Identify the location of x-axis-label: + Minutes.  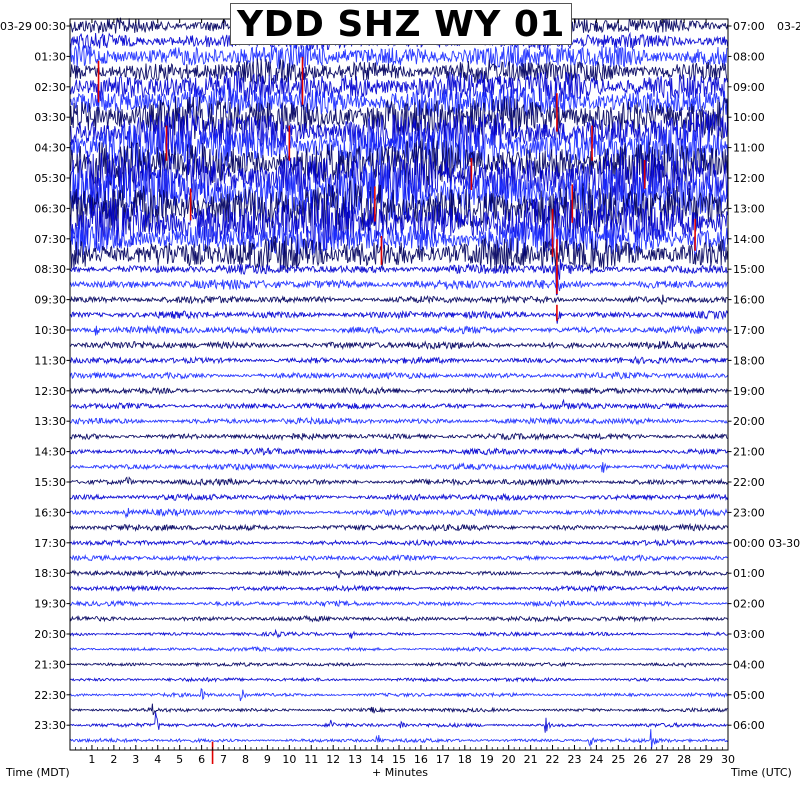
(400, 772).